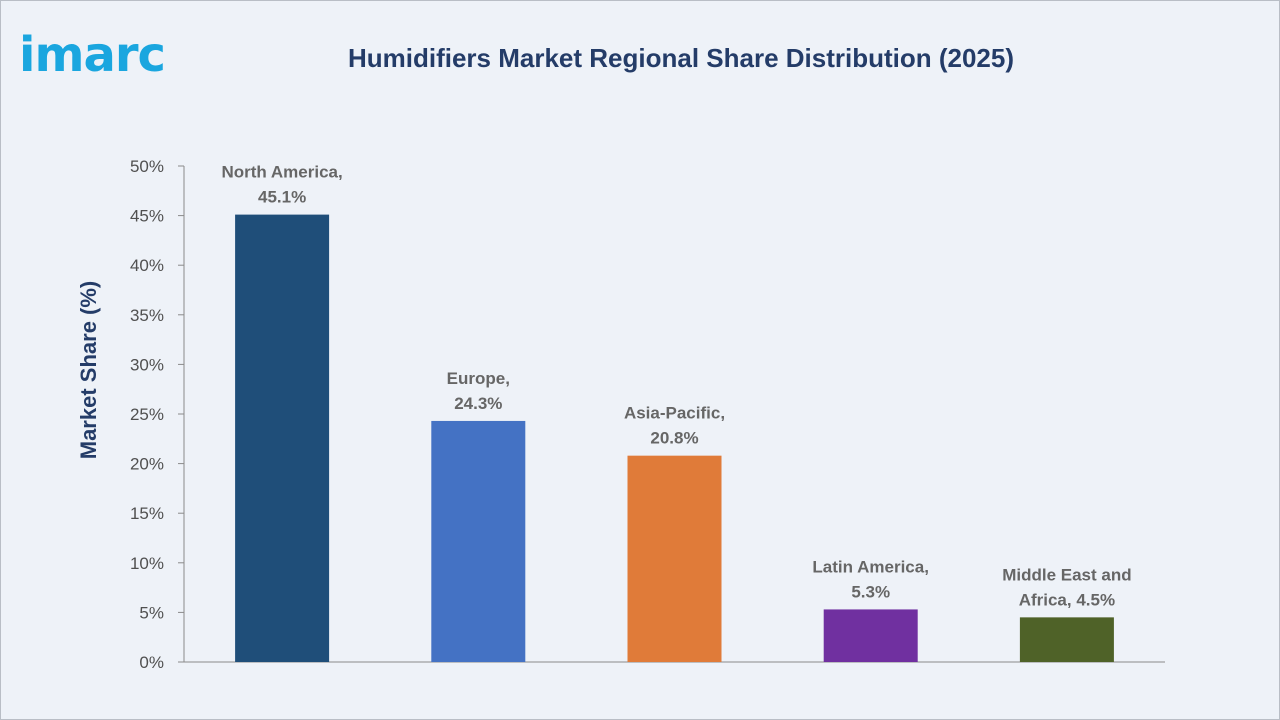 The height and width of the screenshot is (720, 1280). Describe the element at coordinates (674, 413) in the screenshot. I see `data-label: Asia-Pacific,` at that location.